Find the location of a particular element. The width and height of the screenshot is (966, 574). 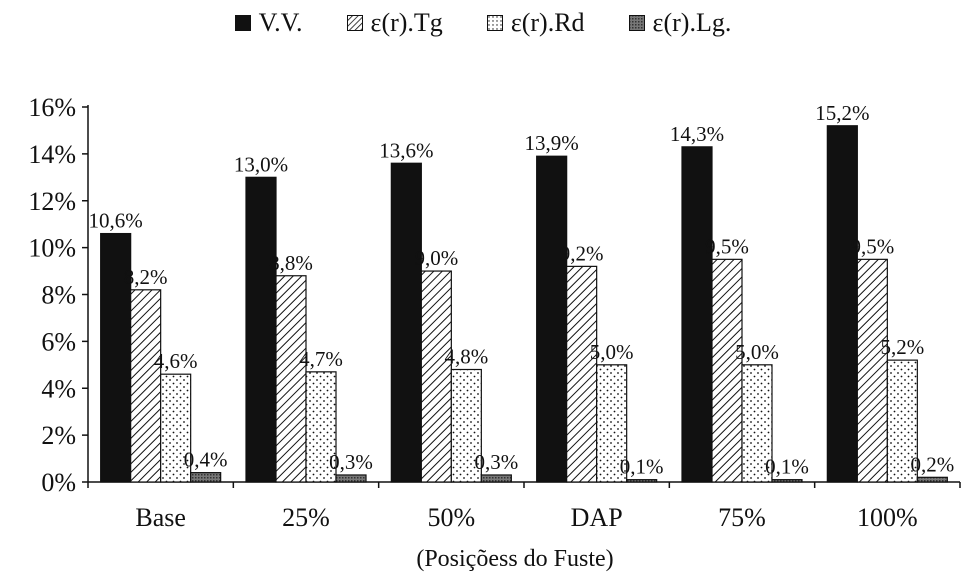

legend-item-vv: V.V. is located at coordinates (268, 23).